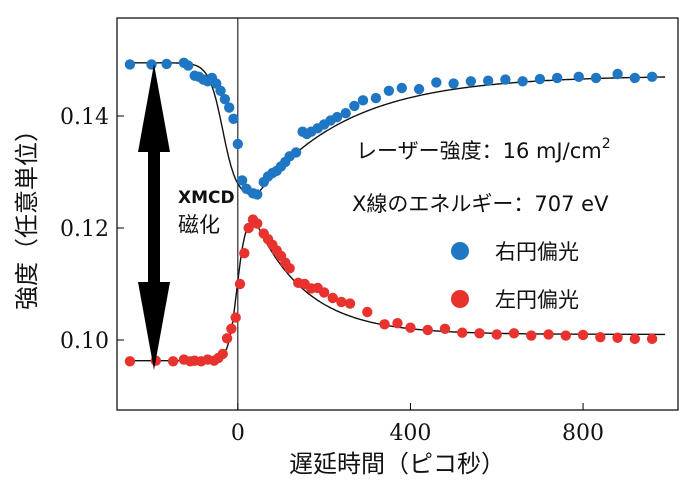  What do you see at coordinates (397, 464) in the screenshot?
I see `x-axis-title: 遅延時間（ピコ秒）` at bounding box center [397, 464].